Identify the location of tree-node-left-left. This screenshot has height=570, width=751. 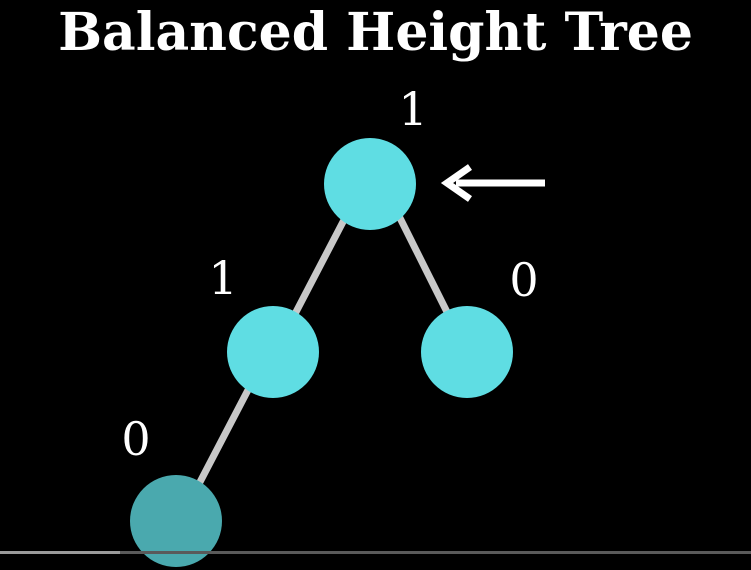
(176, 521).